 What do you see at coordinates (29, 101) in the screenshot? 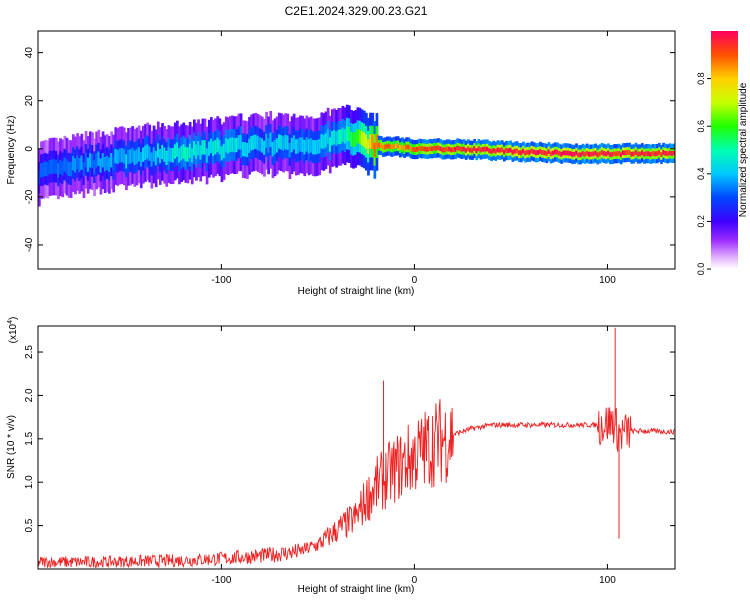
I see `y-tick-label: 20` at bounding box center [29, 101].